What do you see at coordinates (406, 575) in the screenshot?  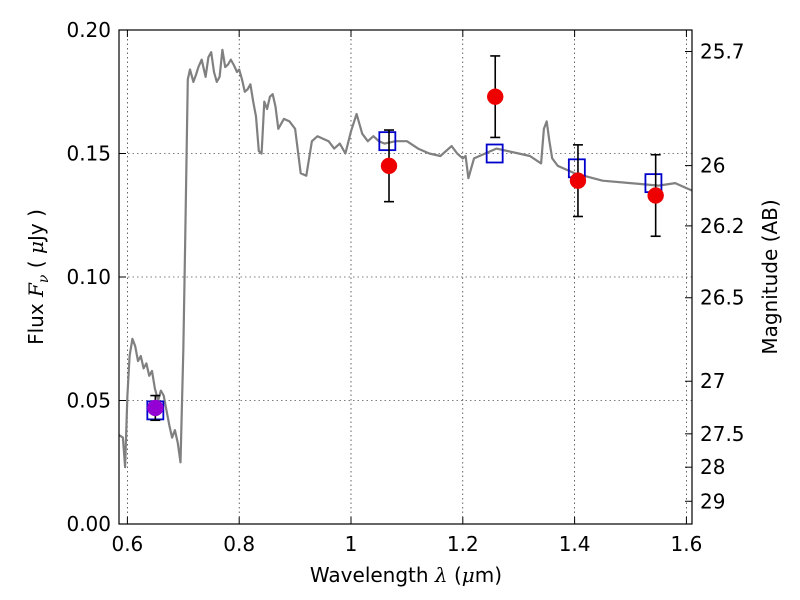 I see `x-axis-label: Wavelength λ (μm)` at bounding box center [406, 575].